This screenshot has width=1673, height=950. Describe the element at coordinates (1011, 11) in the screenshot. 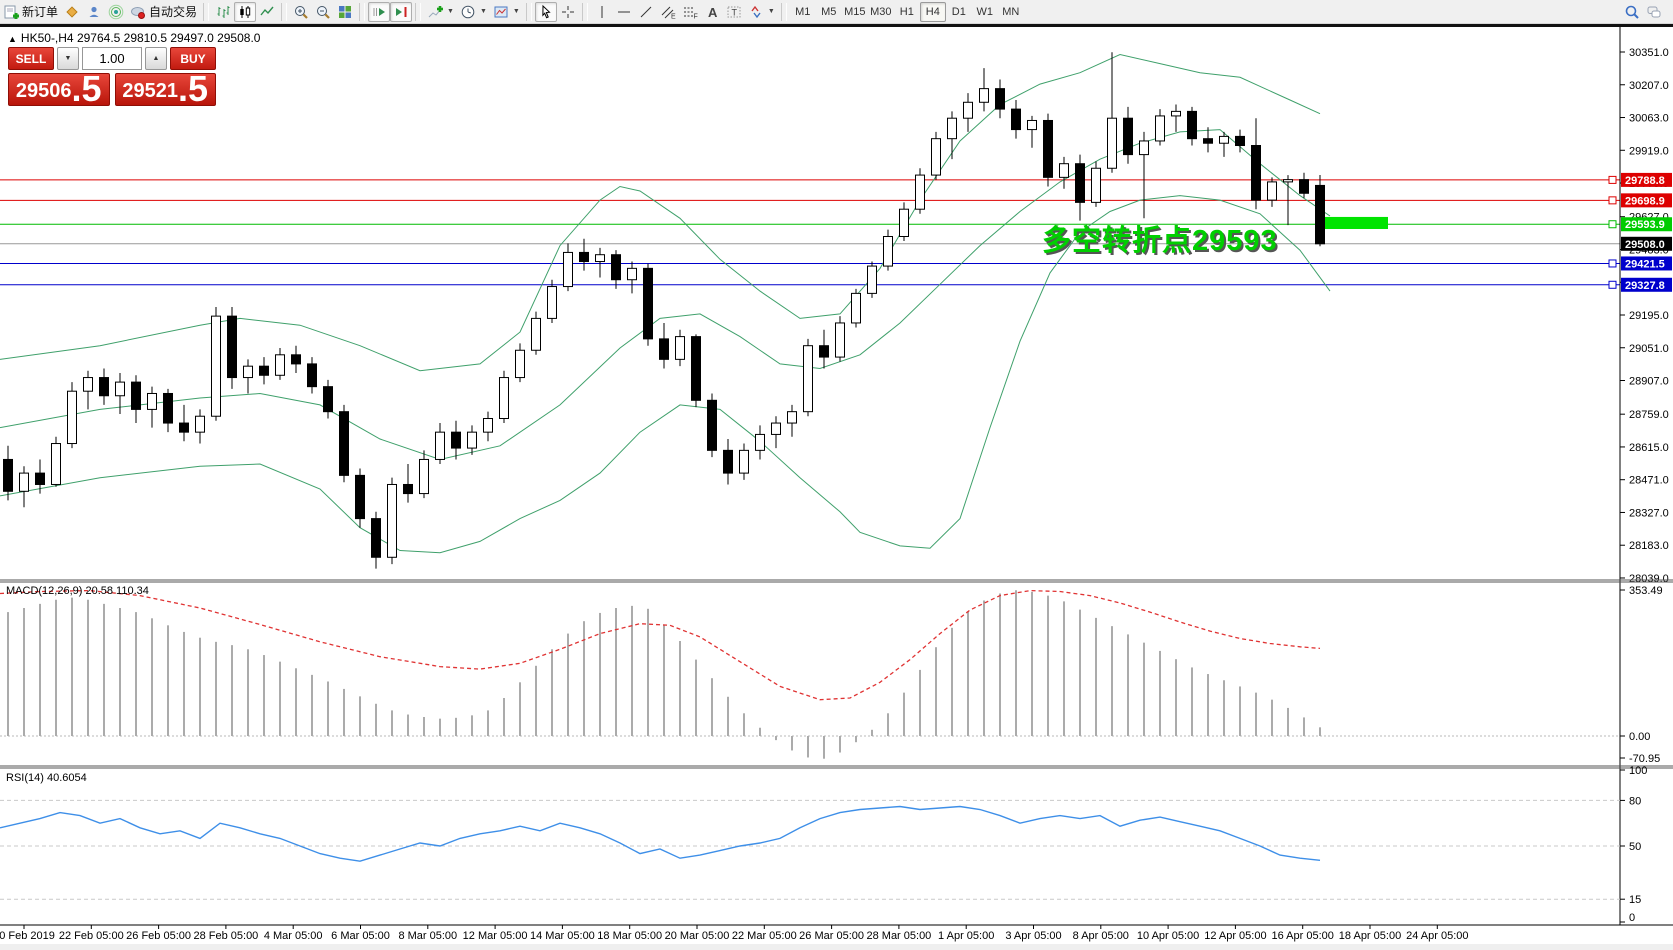

I see `timeframe-mn-button: MN` at that location.